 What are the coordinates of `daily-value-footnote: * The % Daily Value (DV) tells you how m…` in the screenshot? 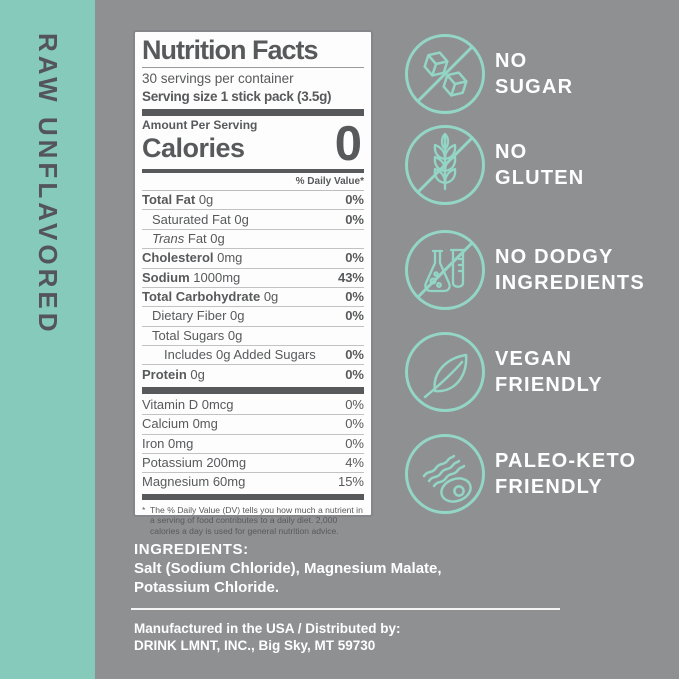 It's located at (253, 519).